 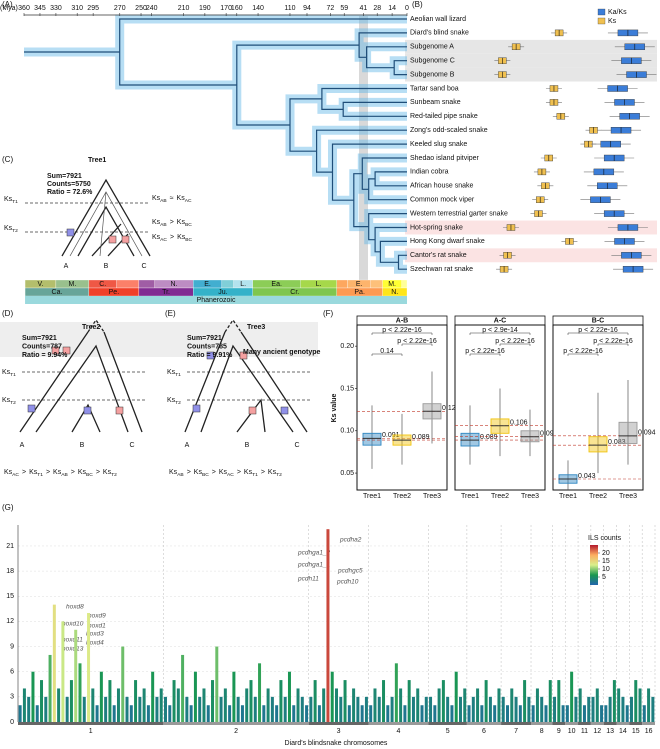 I want to click on y-tick-label: 0.20, so click(x=347, y=346).